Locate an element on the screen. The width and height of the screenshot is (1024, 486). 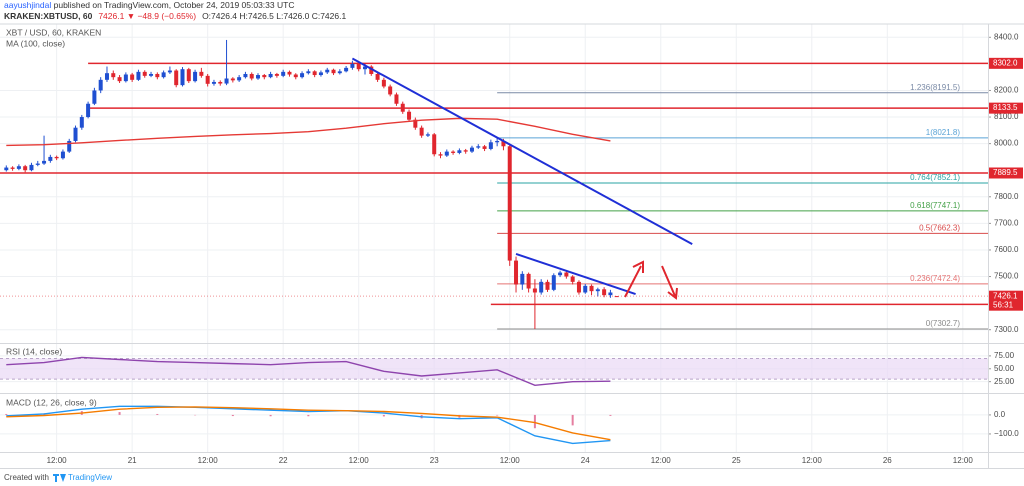
price-tag-label: 8133.5 is located at coordinates (1005, 107).